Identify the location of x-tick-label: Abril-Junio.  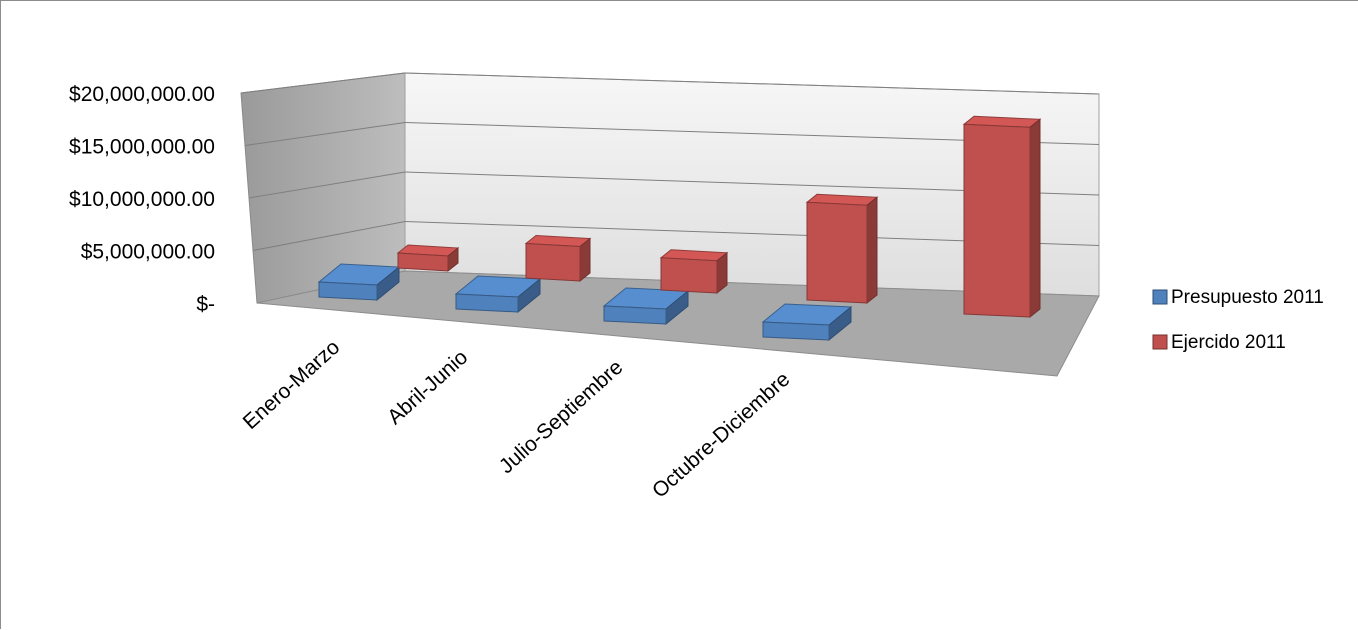
(427, 387).